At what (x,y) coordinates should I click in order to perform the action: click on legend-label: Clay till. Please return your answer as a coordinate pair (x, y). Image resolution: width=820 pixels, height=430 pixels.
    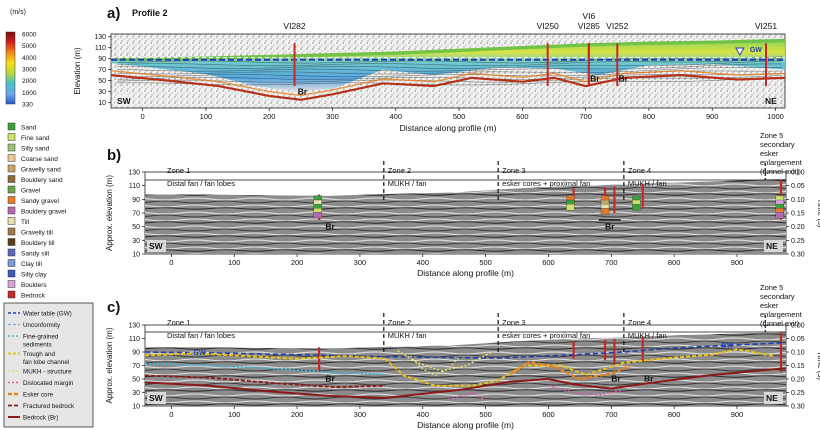
    Looking at the image, I should click on (32, 264).